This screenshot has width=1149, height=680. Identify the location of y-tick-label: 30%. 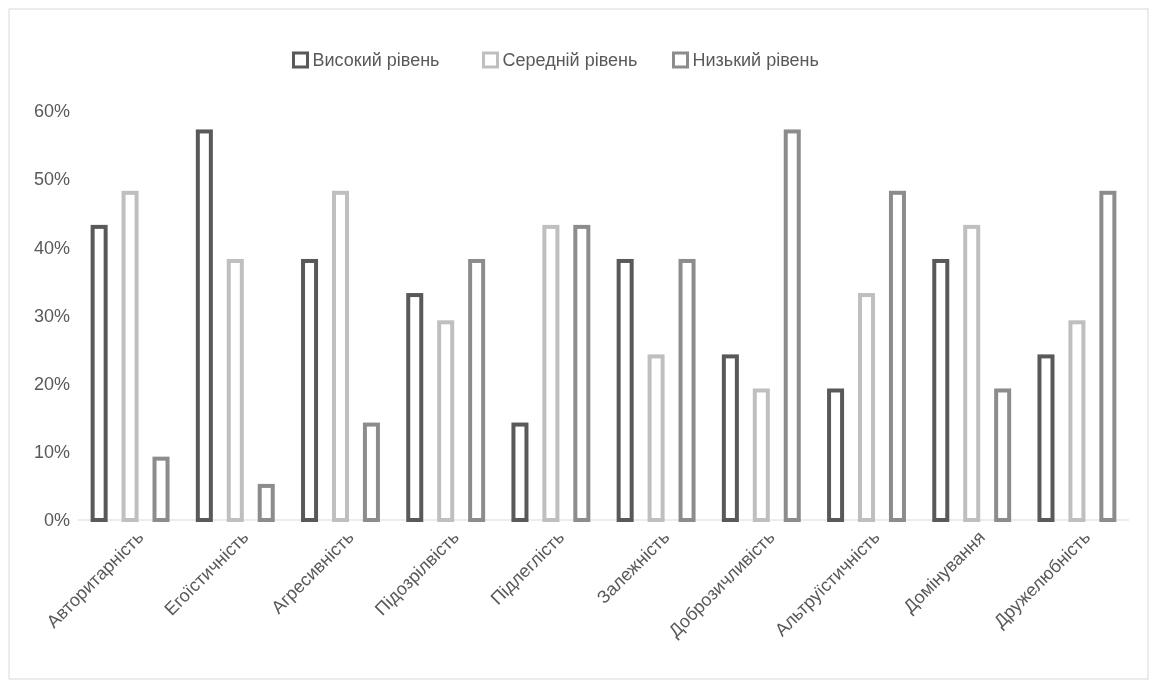
(51, 315).